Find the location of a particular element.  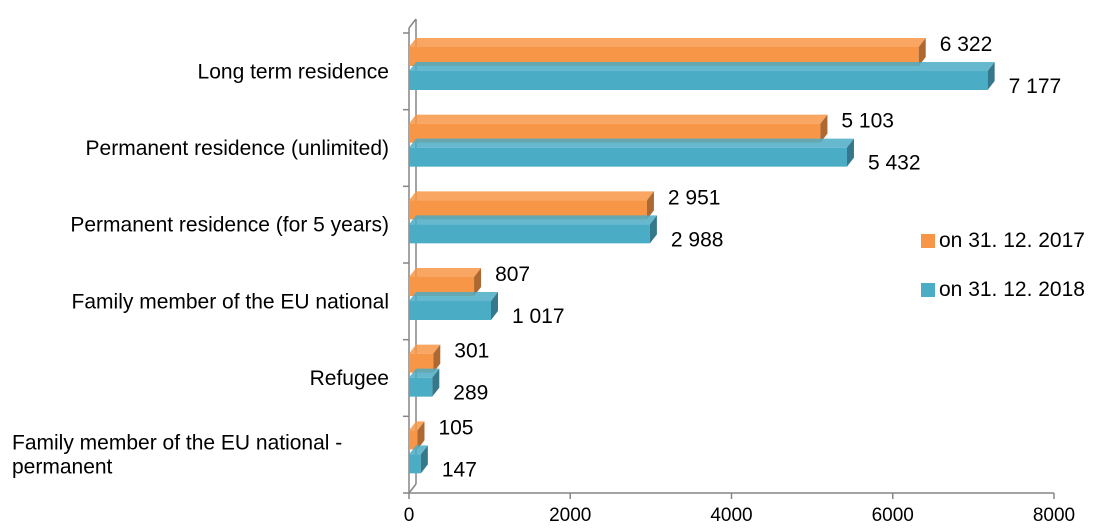

legend-label: on 31. 12. 2018 is located at coordinates (1012, 289).